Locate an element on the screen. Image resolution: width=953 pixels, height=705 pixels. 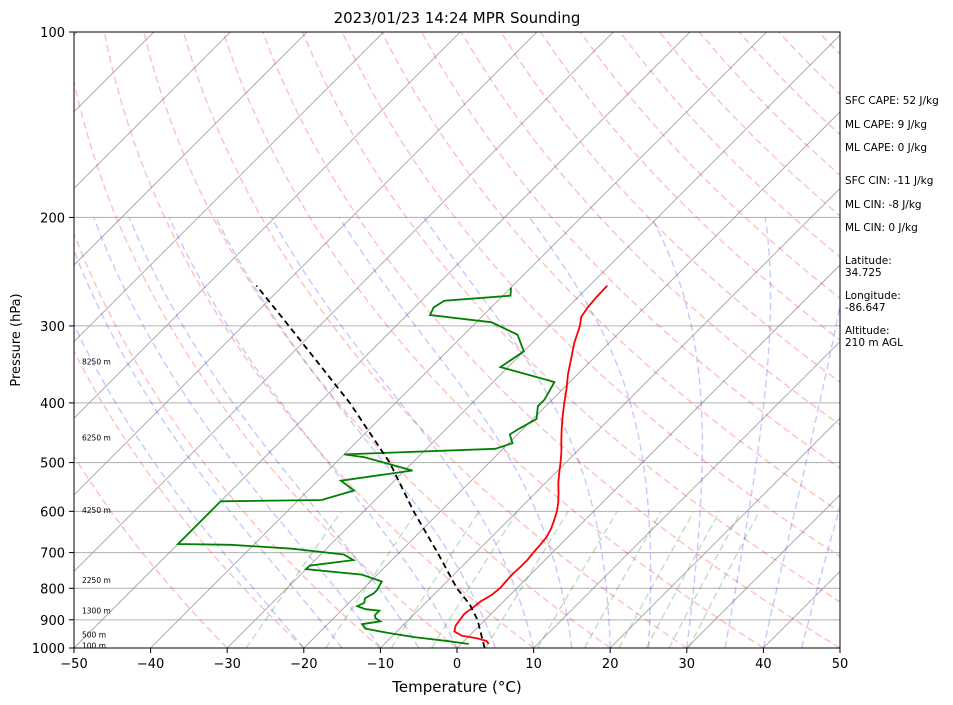
sounding-stat-text: ML CIN: 0 J/kg is located at coordinates (881, 228).